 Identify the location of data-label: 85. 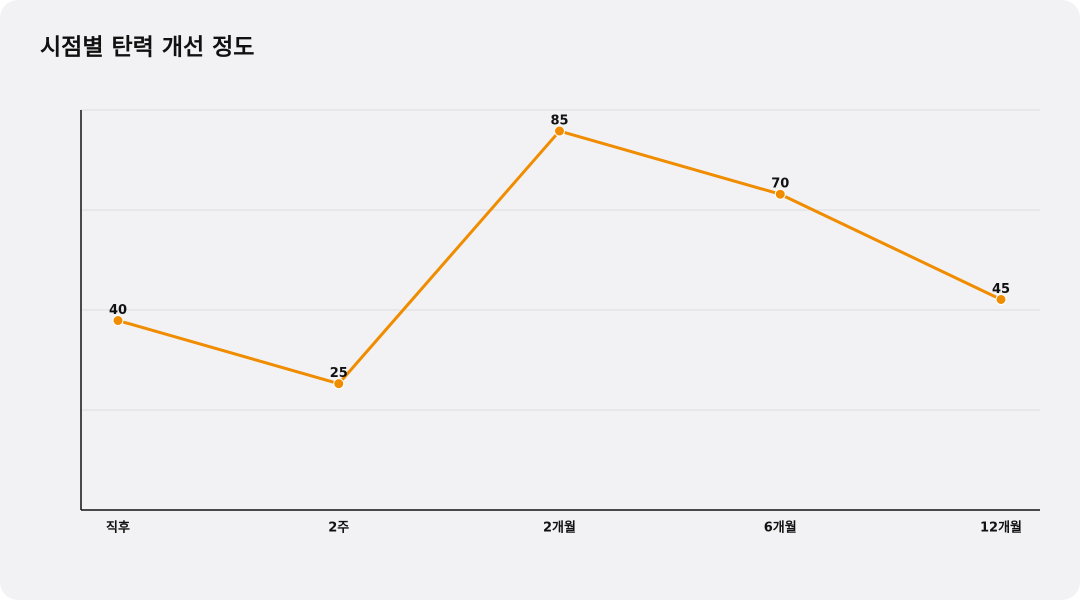
(559, 121).